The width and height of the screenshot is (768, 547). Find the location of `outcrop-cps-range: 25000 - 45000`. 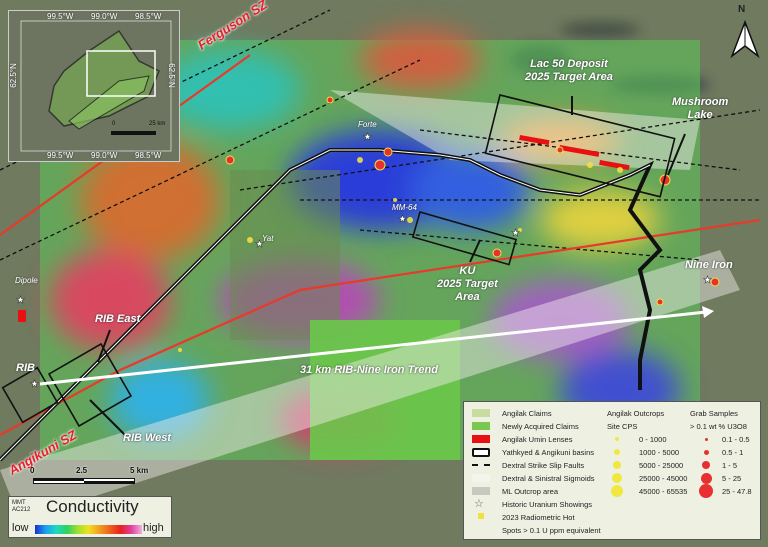

outcrop-cps-range: 25000 - 45000 is located at coordinates (663, 478).